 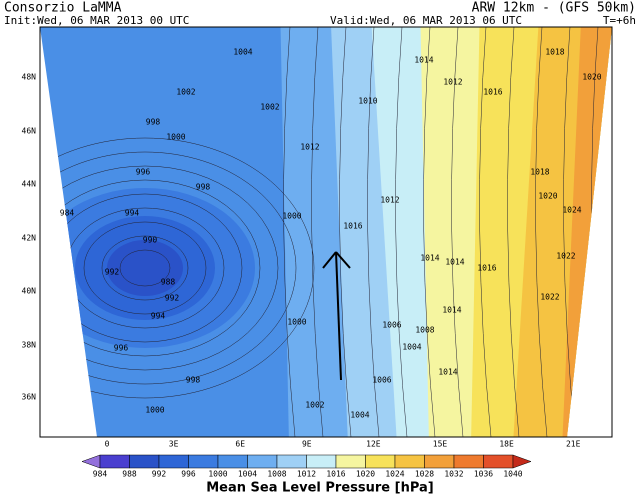 I want to click on lat-label: 42N, so click(x=29, y=238).